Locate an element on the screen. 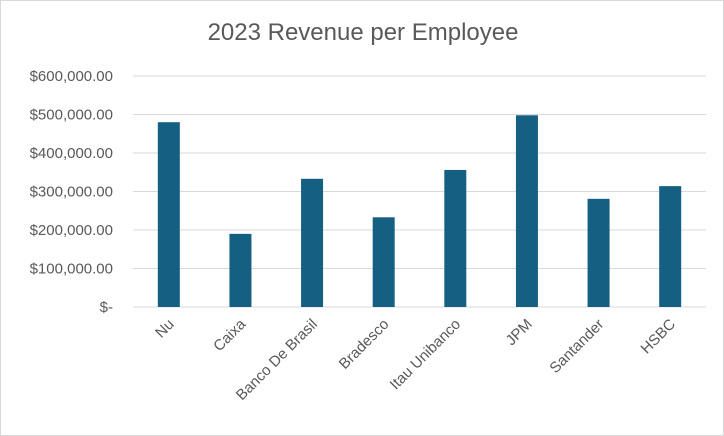 The image size is (724, 436). x-category-label: Bradesco is located at coordinates (364, 344).